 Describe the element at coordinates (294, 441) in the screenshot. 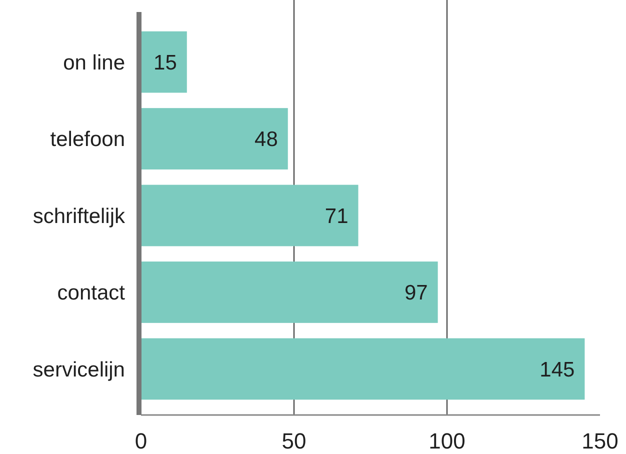

I see `x-tick-label: 50` at that location.